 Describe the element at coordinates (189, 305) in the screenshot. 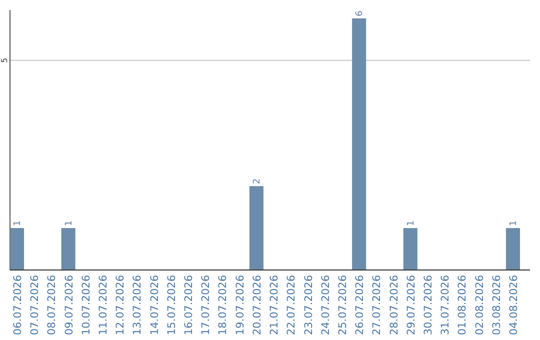

I see `x-tick-label: 16.07.2026` at that location.